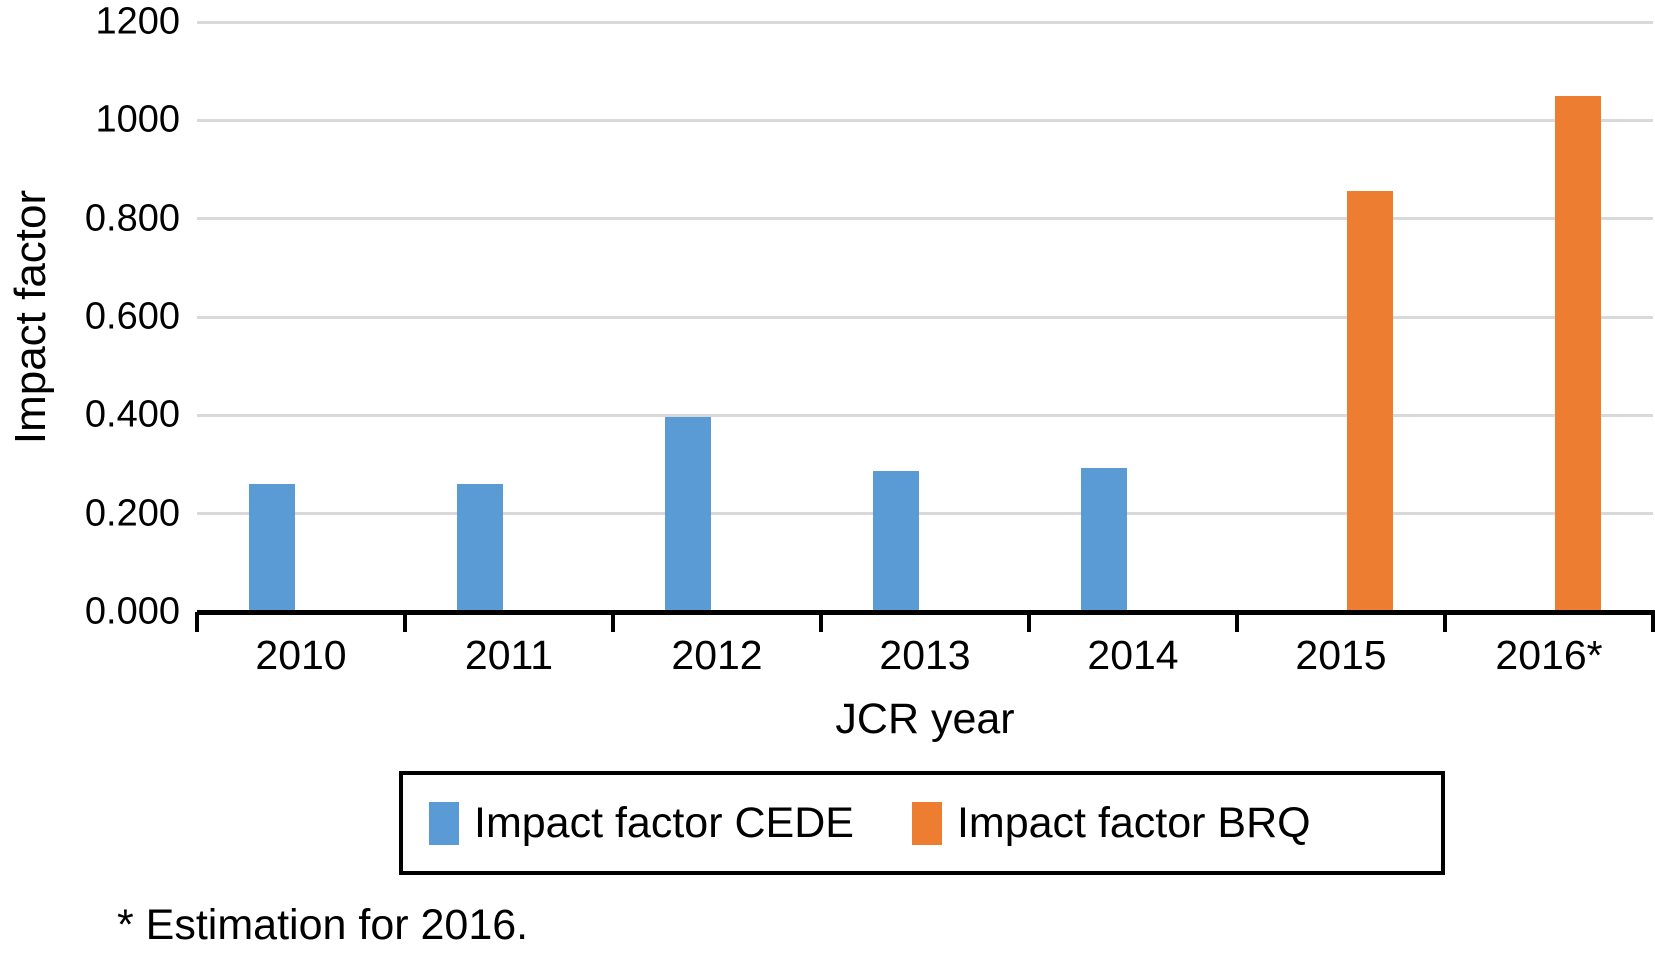 This screenshot has width=1655, height=965. Describe the element at coordinates (509, 655) in the screenshot. I see `x-tick-label: 2011` at that location.